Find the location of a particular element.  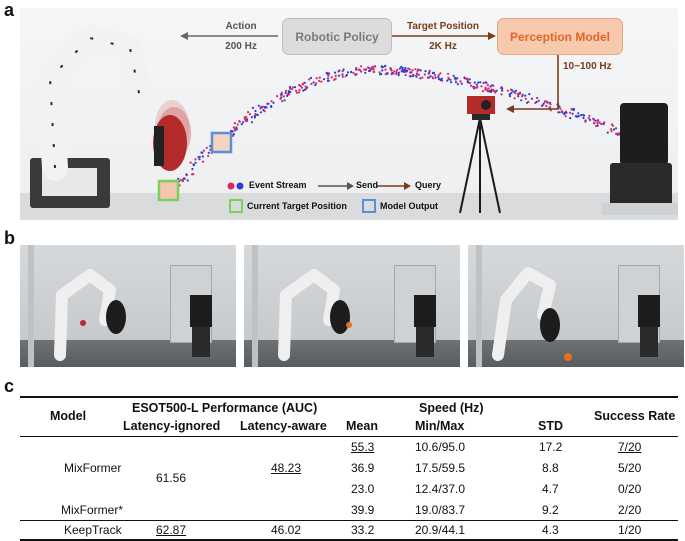

header-speed: Speed (Hz) is located at coordinates (451, 408).